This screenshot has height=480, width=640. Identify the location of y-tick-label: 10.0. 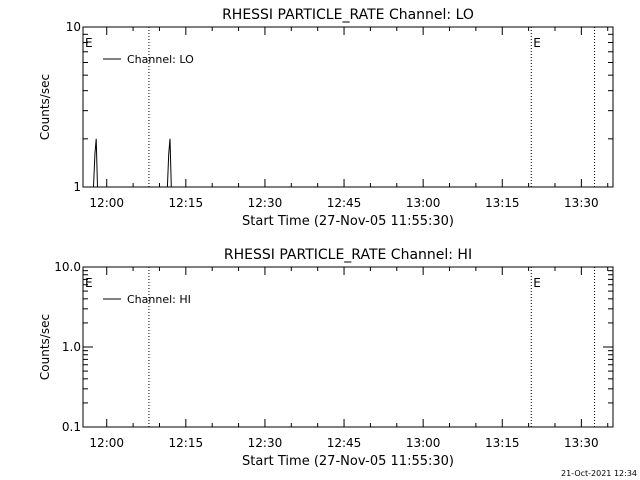
(67, 267).